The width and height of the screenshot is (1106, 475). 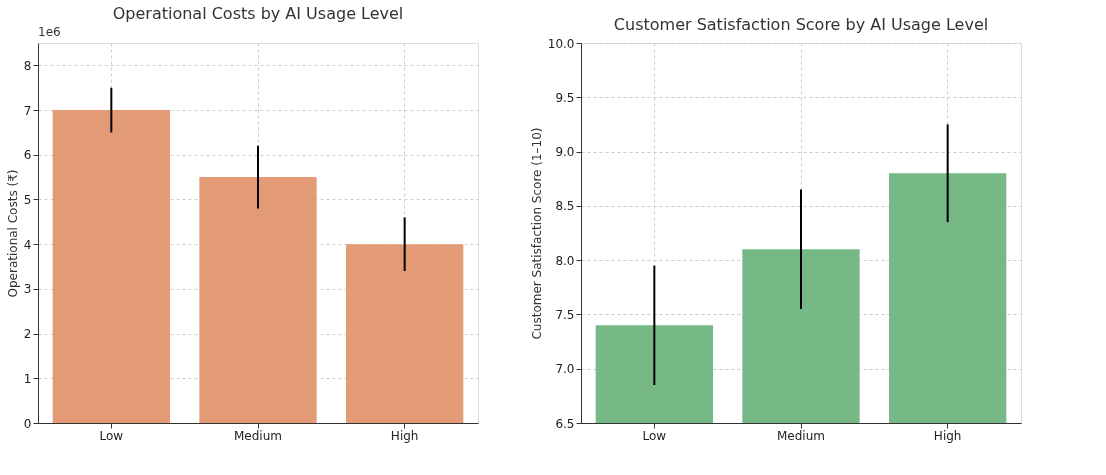 What do you see at coordinates (27, 65) in the screenshot?
I see `y-tick-label: 8` at bounding box center [27, 65].